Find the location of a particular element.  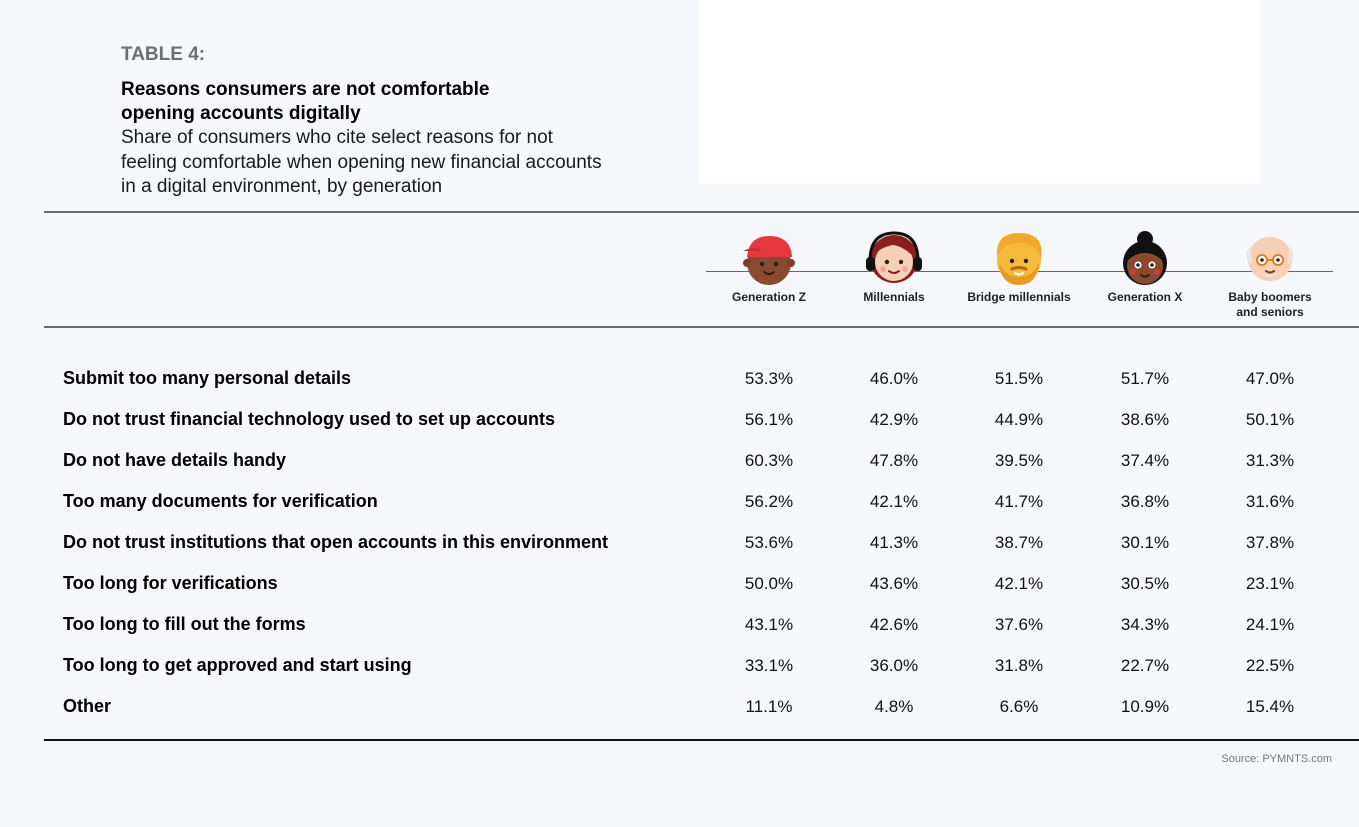

column-header: Millennials is located at coordinates (894, 297).